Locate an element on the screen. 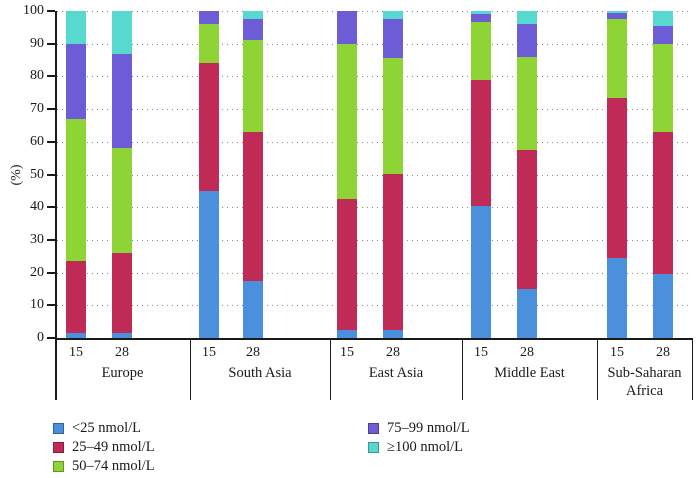 The width and height of the screenshot is (696, 478). segment-sub-saharan-africa-15-25-49-nmol-l is located at coordinates (617, 177).